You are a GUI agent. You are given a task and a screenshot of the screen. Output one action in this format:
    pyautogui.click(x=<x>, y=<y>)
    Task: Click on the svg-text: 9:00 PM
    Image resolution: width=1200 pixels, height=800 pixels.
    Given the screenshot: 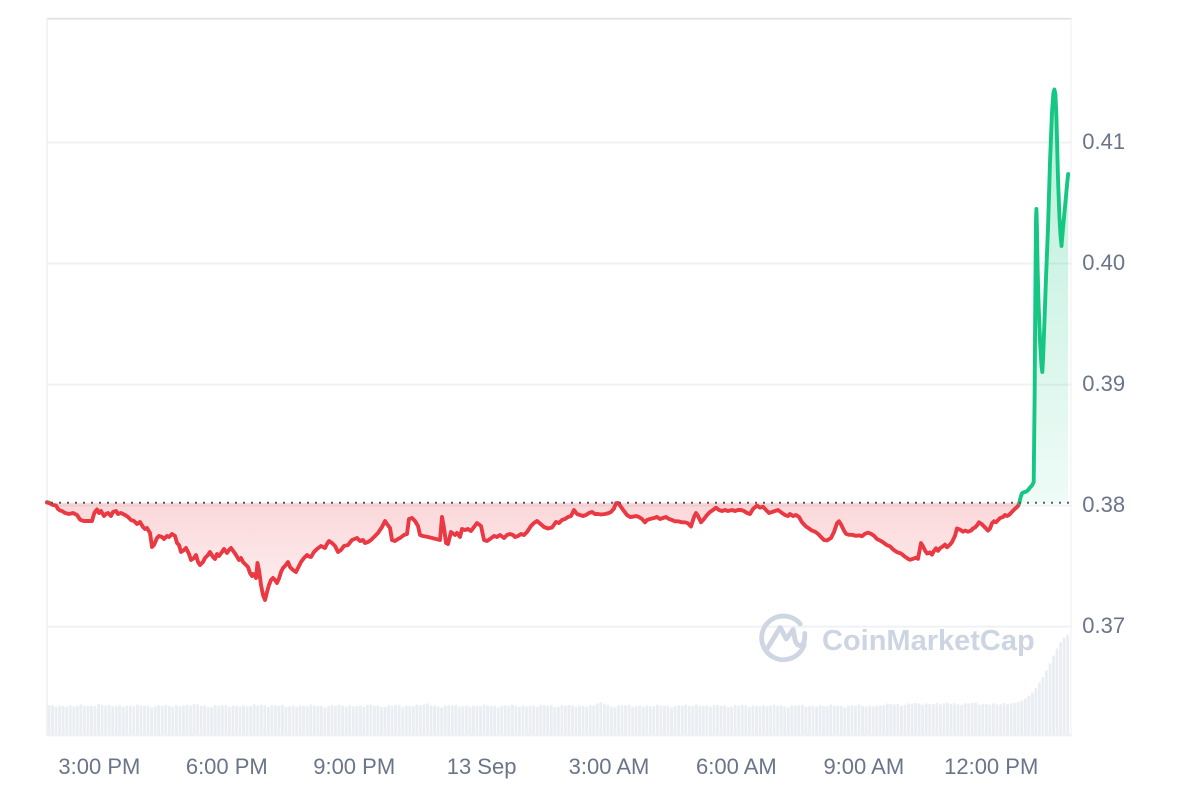 What is the action you would take?
    pyautogui.click(x=354, y=766)
    